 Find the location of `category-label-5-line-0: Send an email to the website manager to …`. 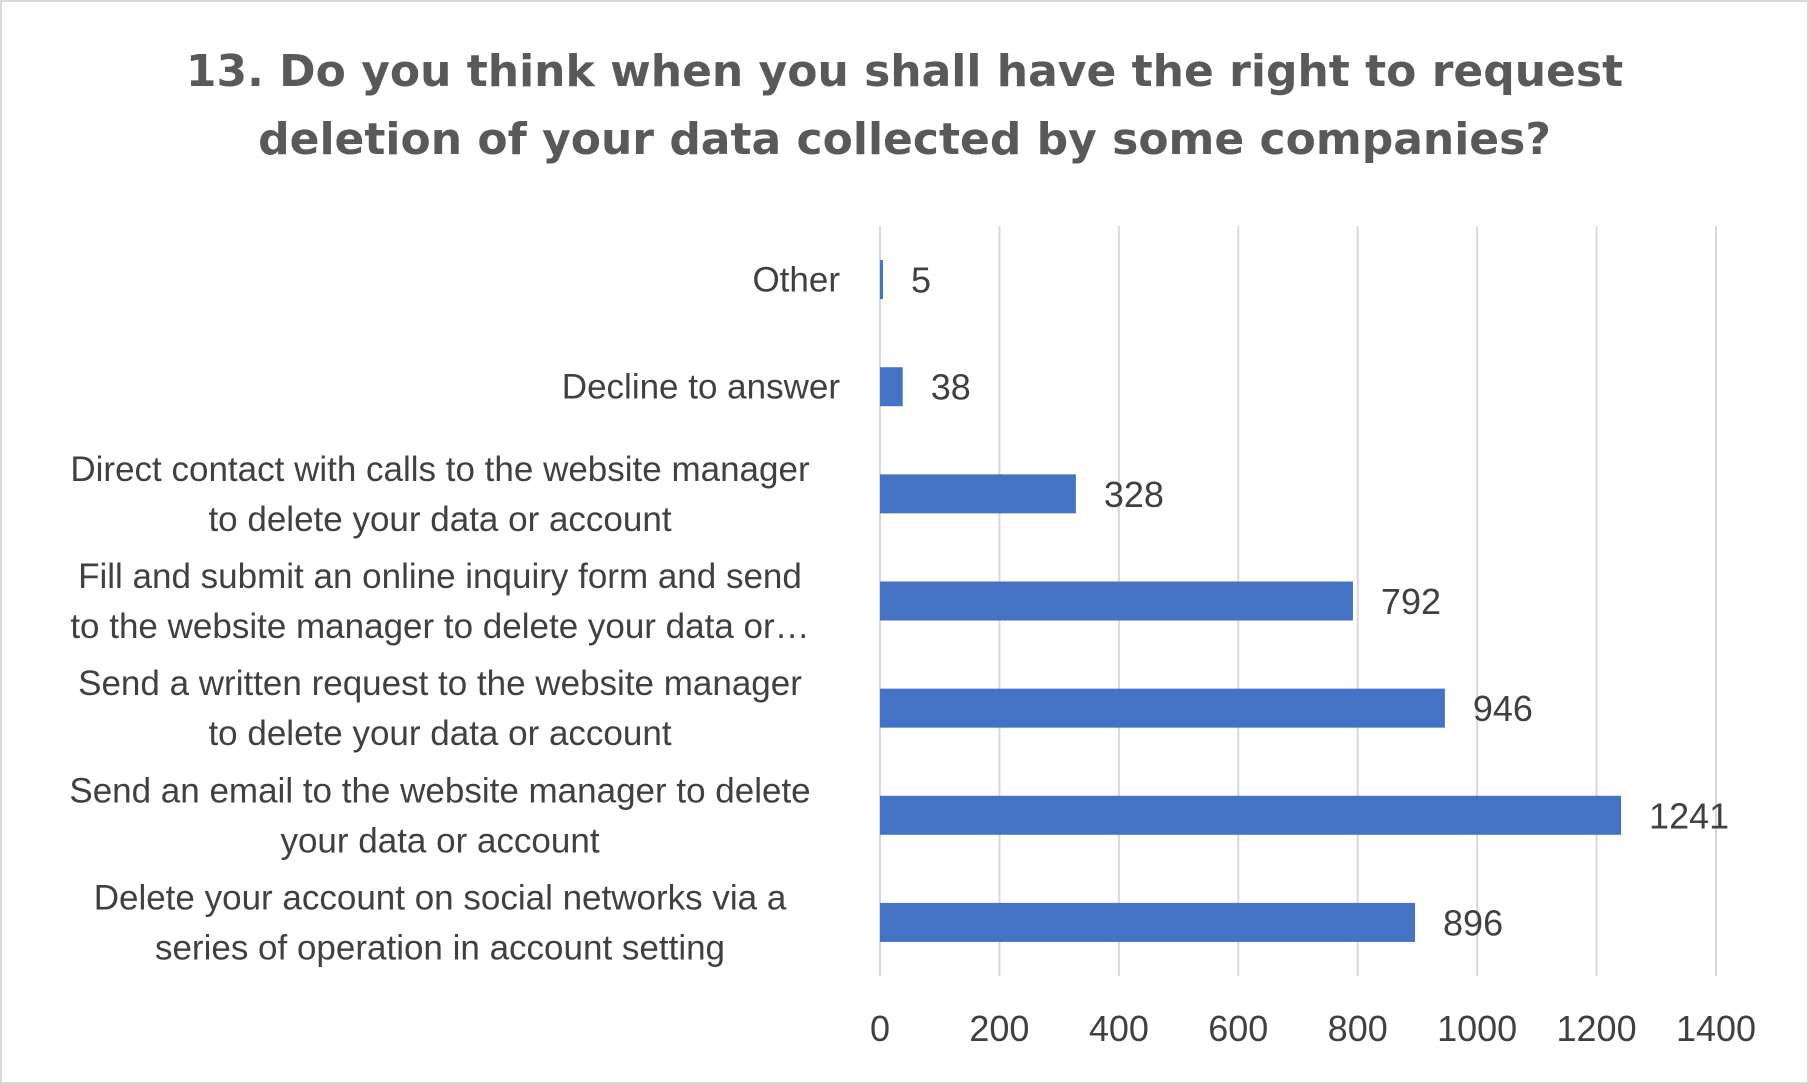

category-label-5-line-0: Send an email to the website manager to … is located at coordinates (439, 790).